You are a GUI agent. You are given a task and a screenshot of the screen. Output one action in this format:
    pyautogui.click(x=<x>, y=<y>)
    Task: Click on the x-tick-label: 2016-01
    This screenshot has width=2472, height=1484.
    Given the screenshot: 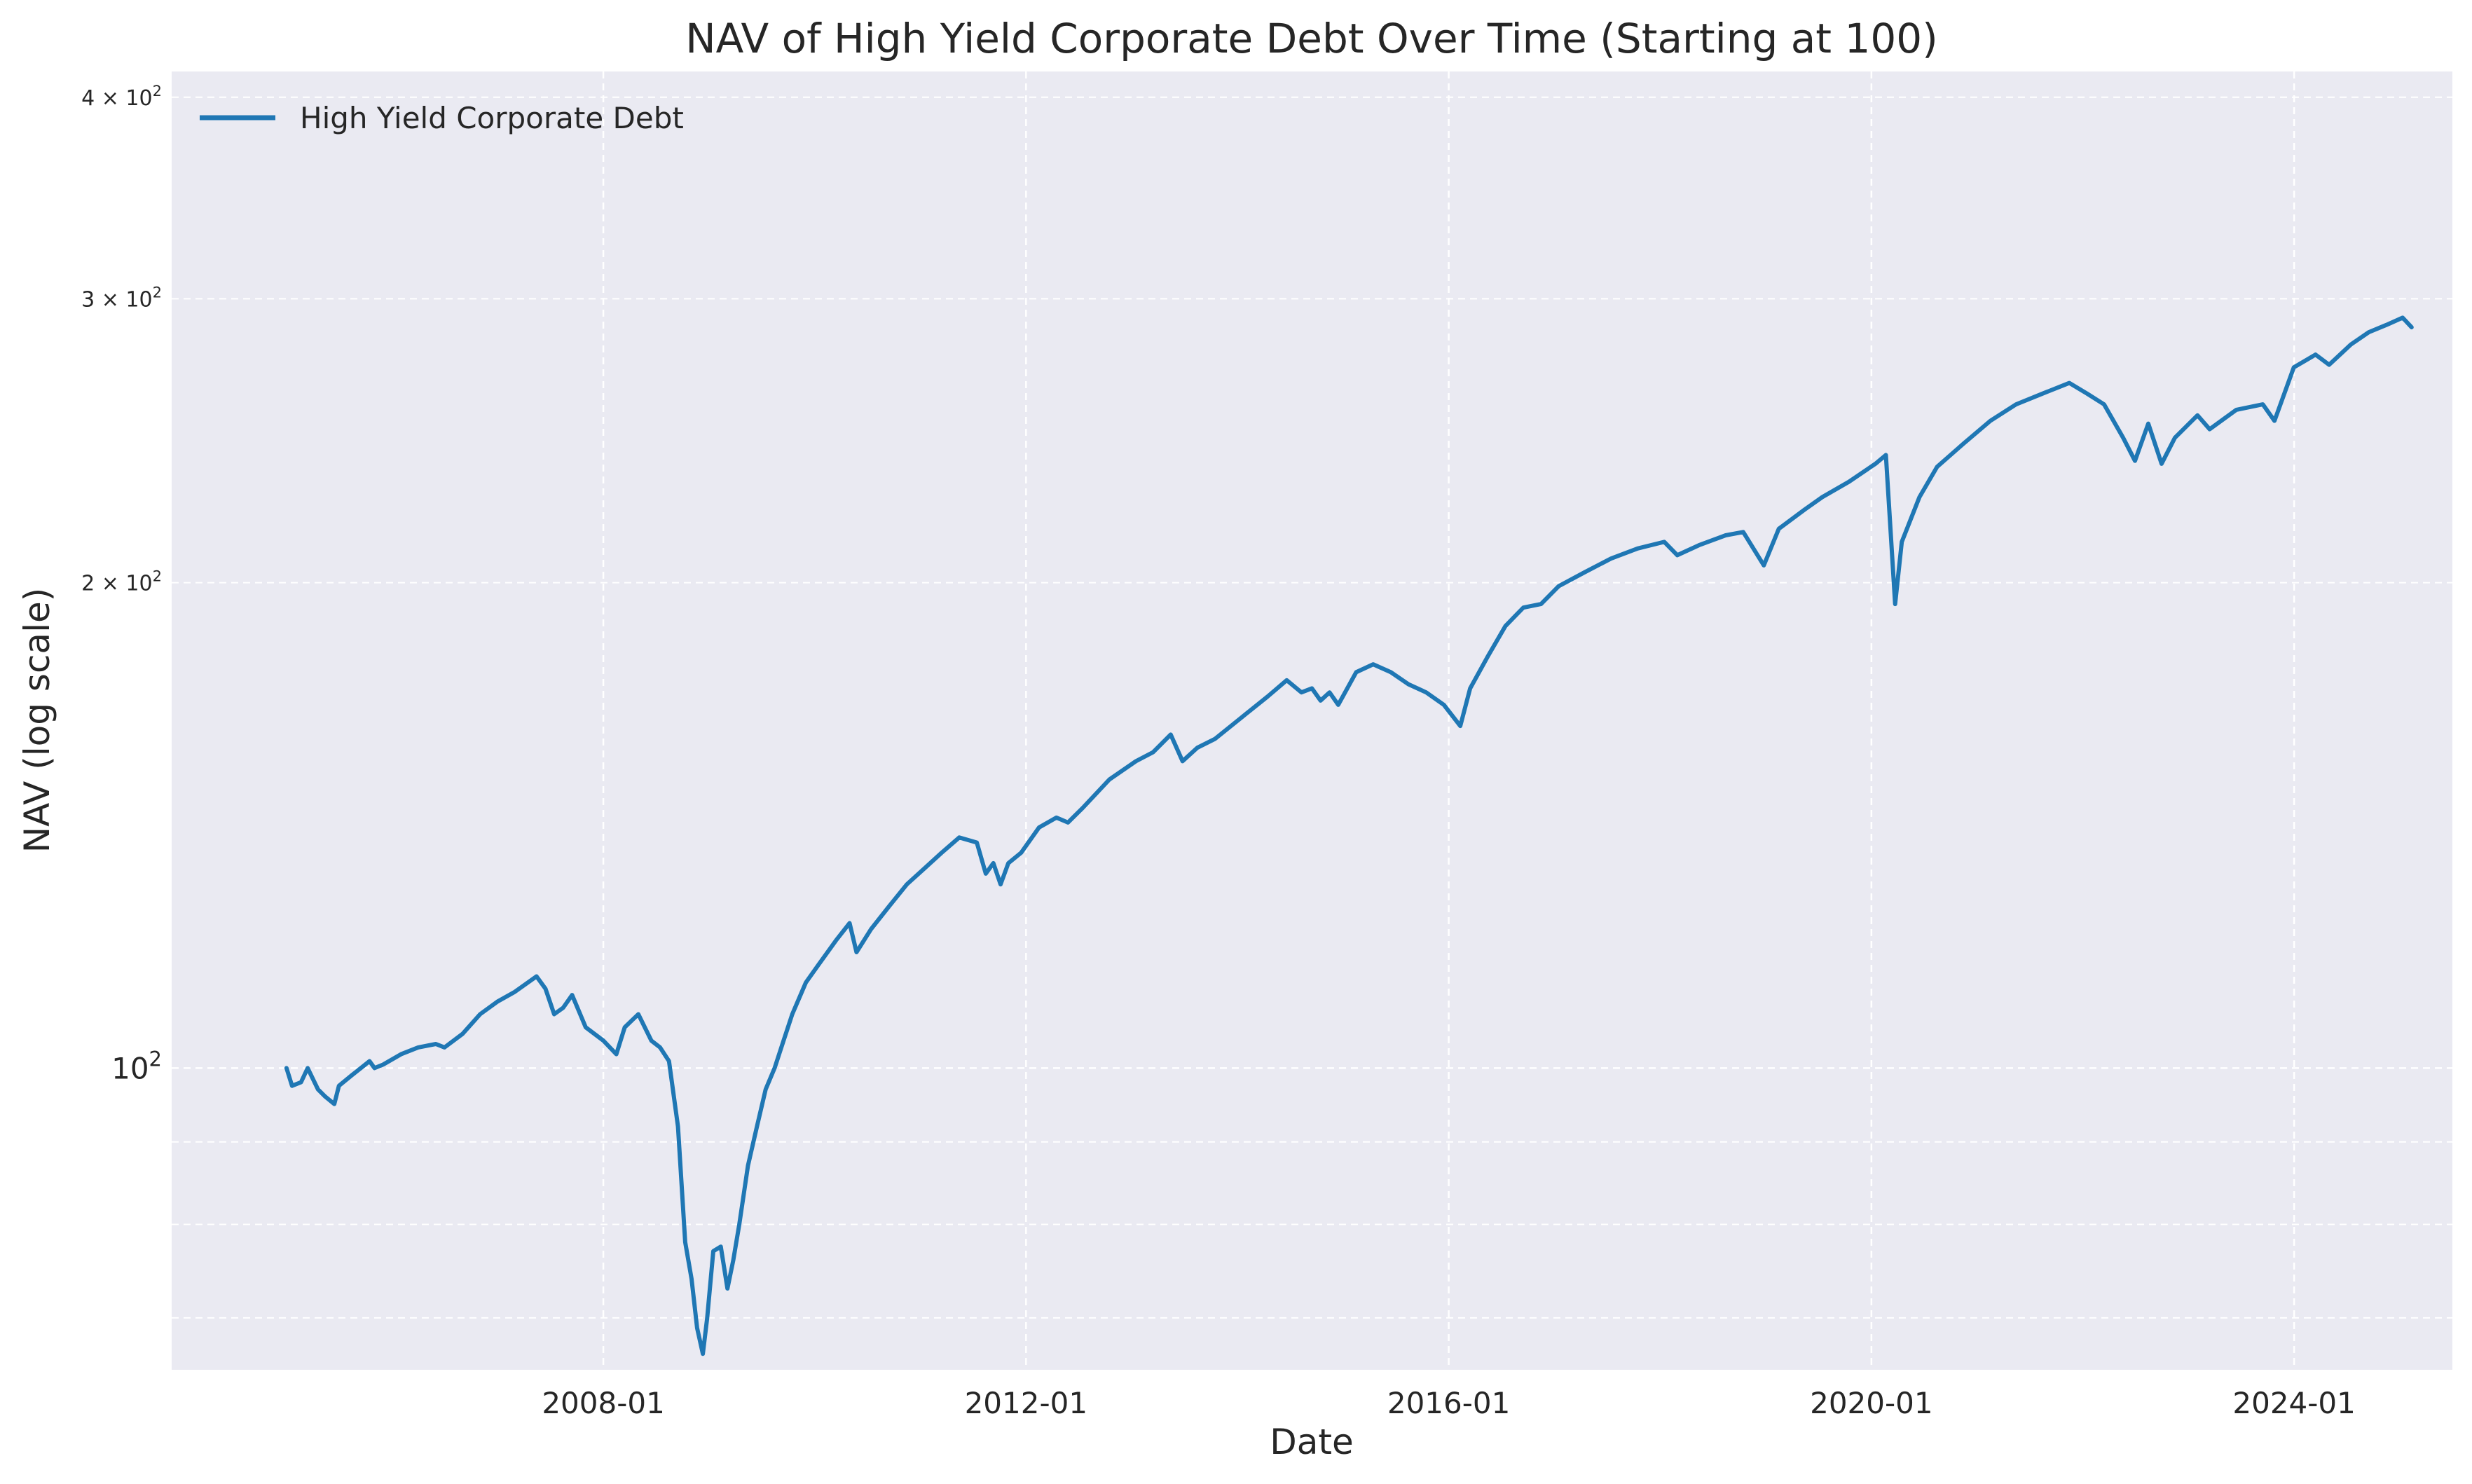 What is the action you would take?
    pyautogui.click(x=1449, y=1403)
    